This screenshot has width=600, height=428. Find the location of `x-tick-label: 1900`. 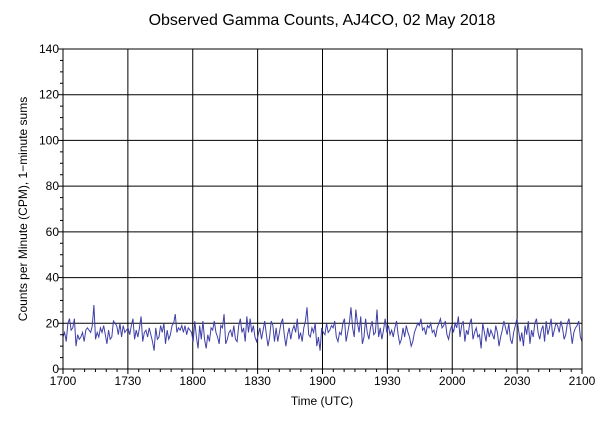

x-tick-label: 1900 is located at coordinates (322, 381).